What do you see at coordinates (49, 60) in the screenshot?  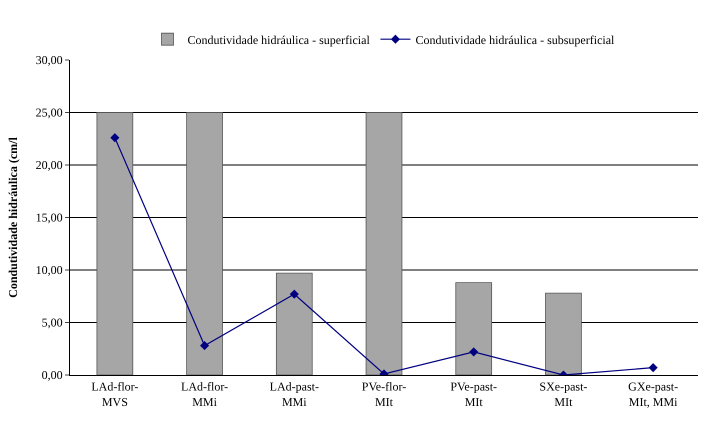 I see `y-tick-label: 30,00` at bounding box center [49, 60].